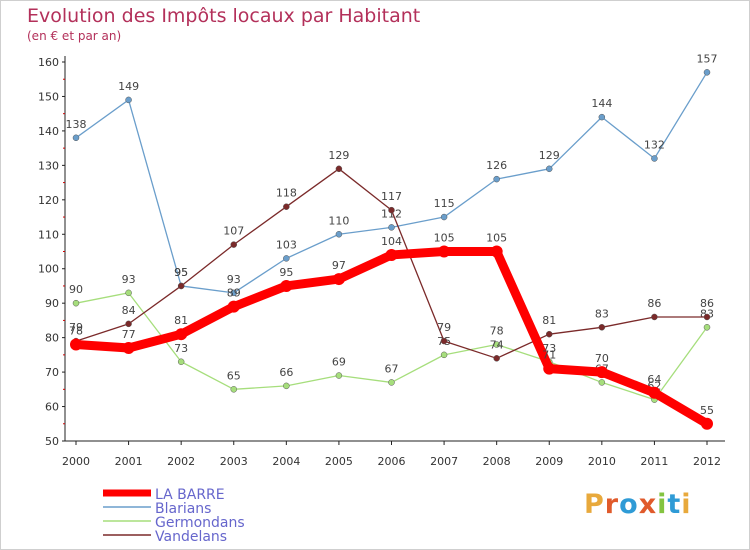 Image resolution: width=750 pixels, height=550 pixels. I want to click on data-label: 115, so click(444, 203).